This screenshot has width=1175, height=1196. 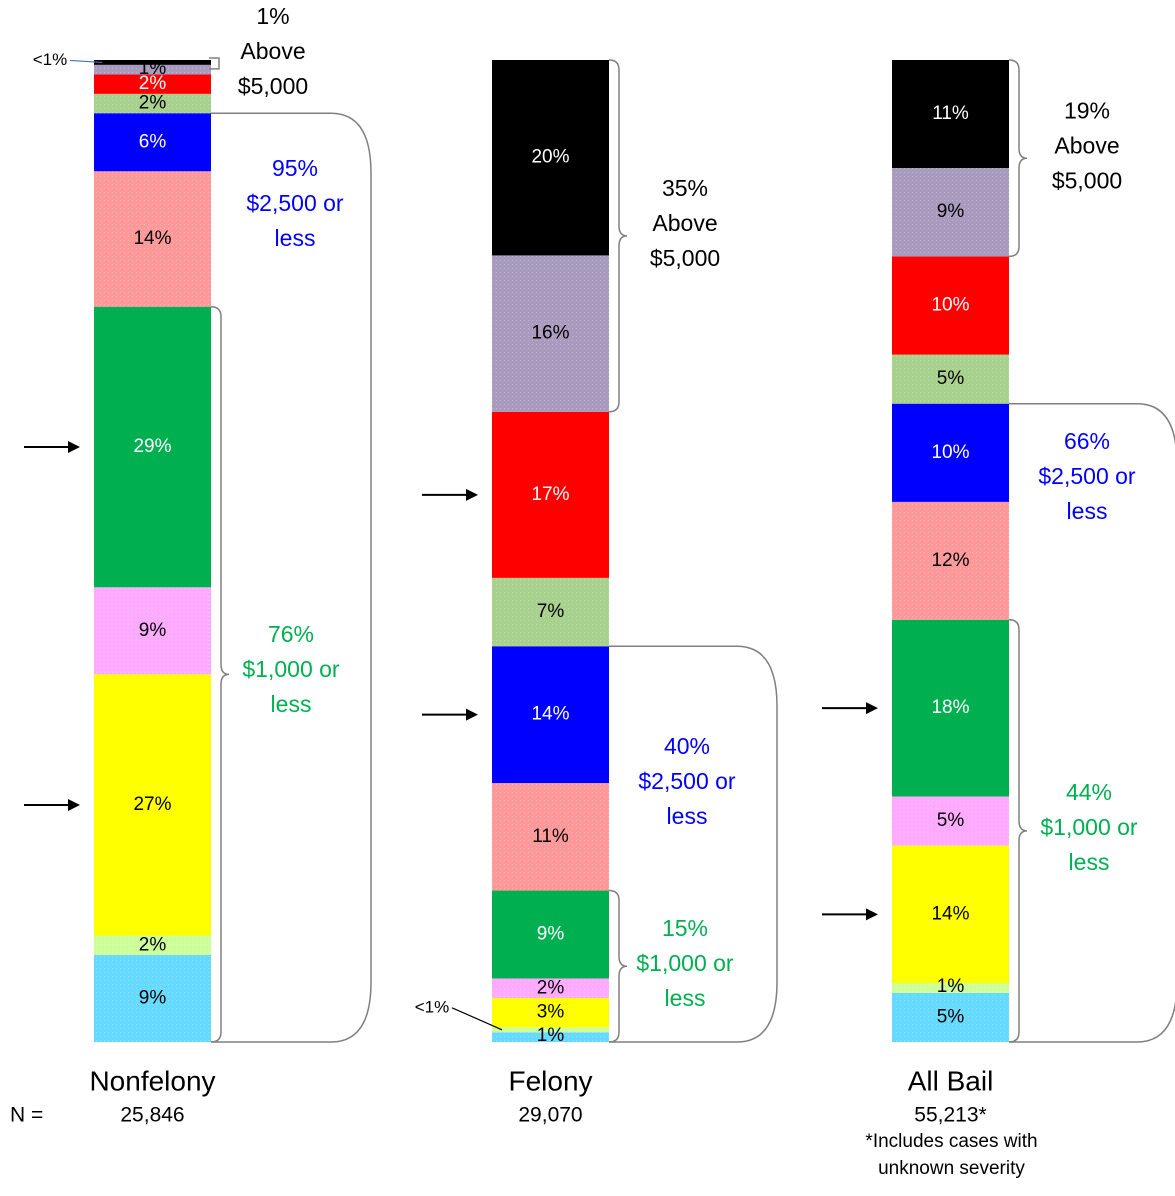 I want to click on column-label: Felony, so click(x=550, y=1080).